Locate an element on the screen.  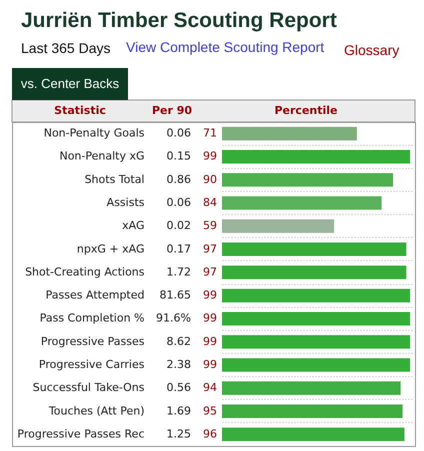
data-label: 59 is located at coordinates (210, 225).